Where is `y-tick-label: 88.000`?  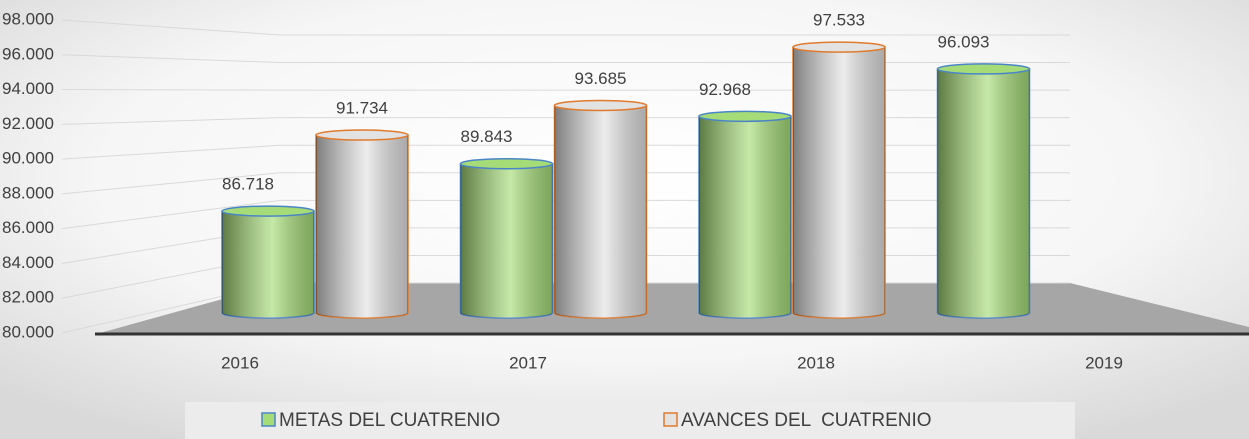
y-tick-label: 88.000 is located at coordinates (28, 192).